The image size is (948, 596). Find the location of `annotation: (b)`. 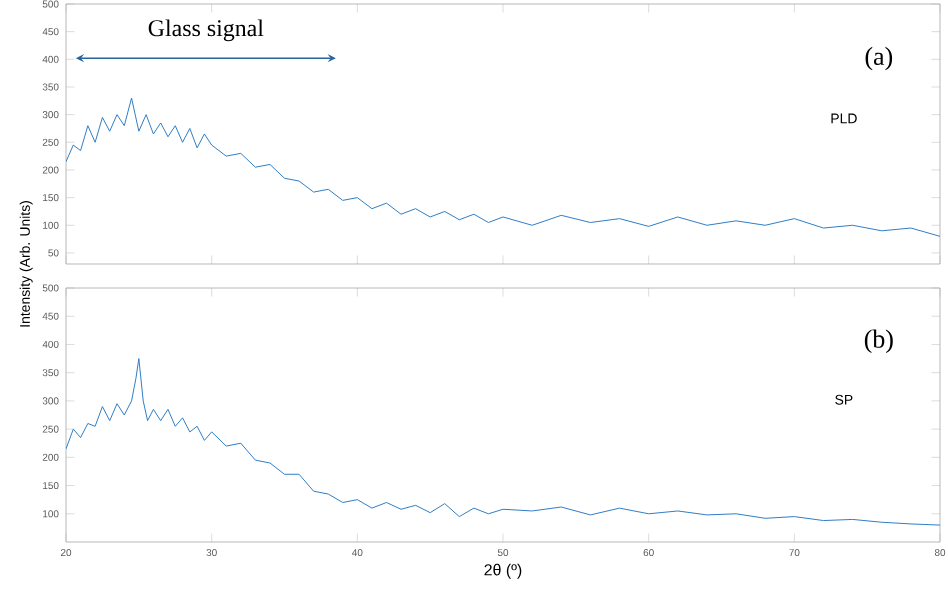

annotation: (b) is located at coordinates (878, 341).